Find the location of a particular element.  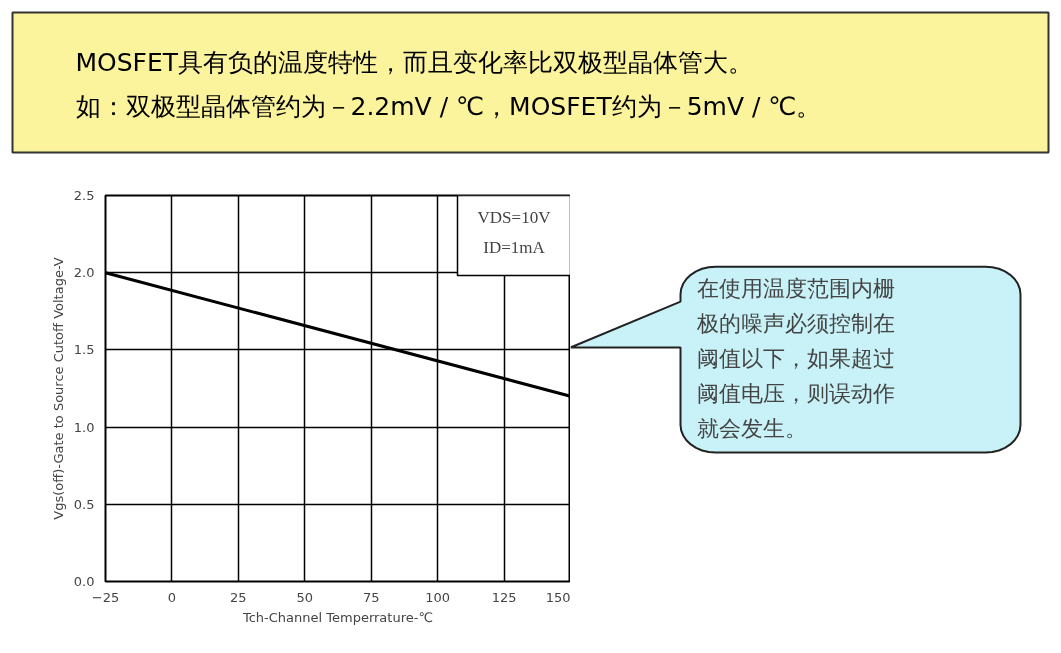

y-tick-label: 0.5 is located at coordinates (84, 504).